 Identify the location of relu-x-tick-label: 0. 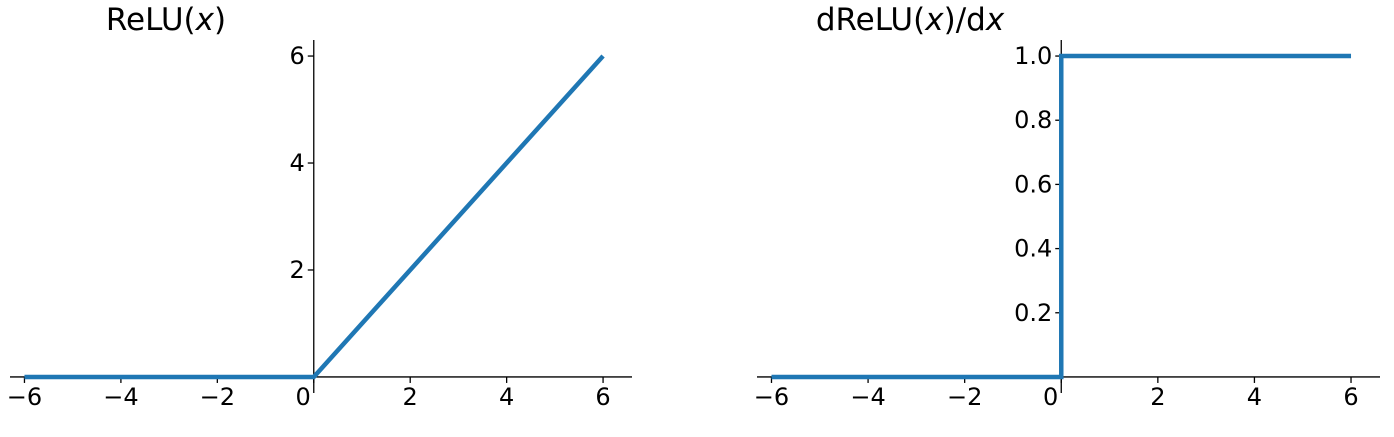
(302, 397).